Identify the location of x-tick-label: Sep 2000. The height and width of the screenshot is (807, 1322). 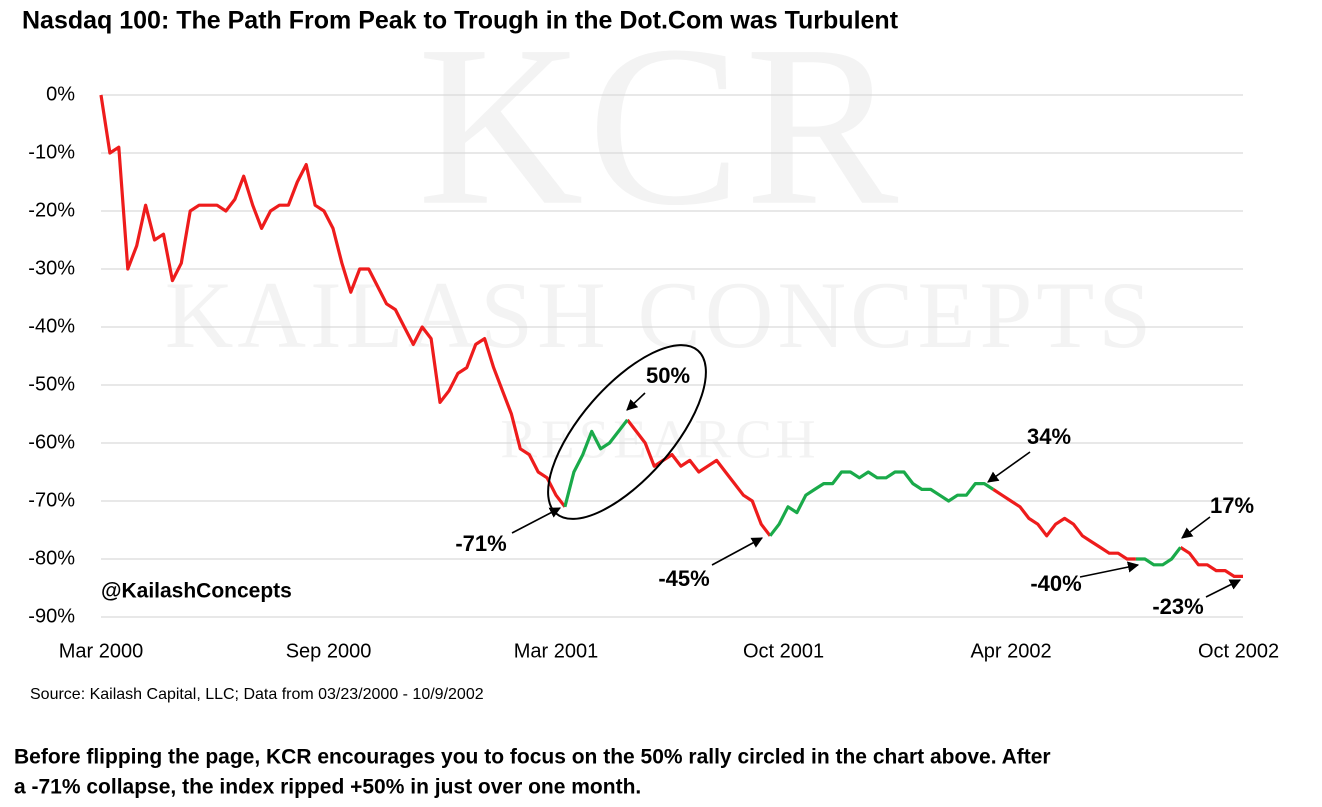
(329, 651).